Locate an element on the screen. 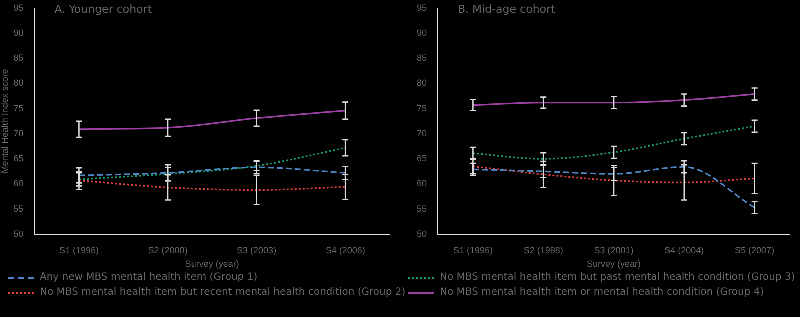  y-axis-title: Mental Health Index score is located at coordinates (5, 121).